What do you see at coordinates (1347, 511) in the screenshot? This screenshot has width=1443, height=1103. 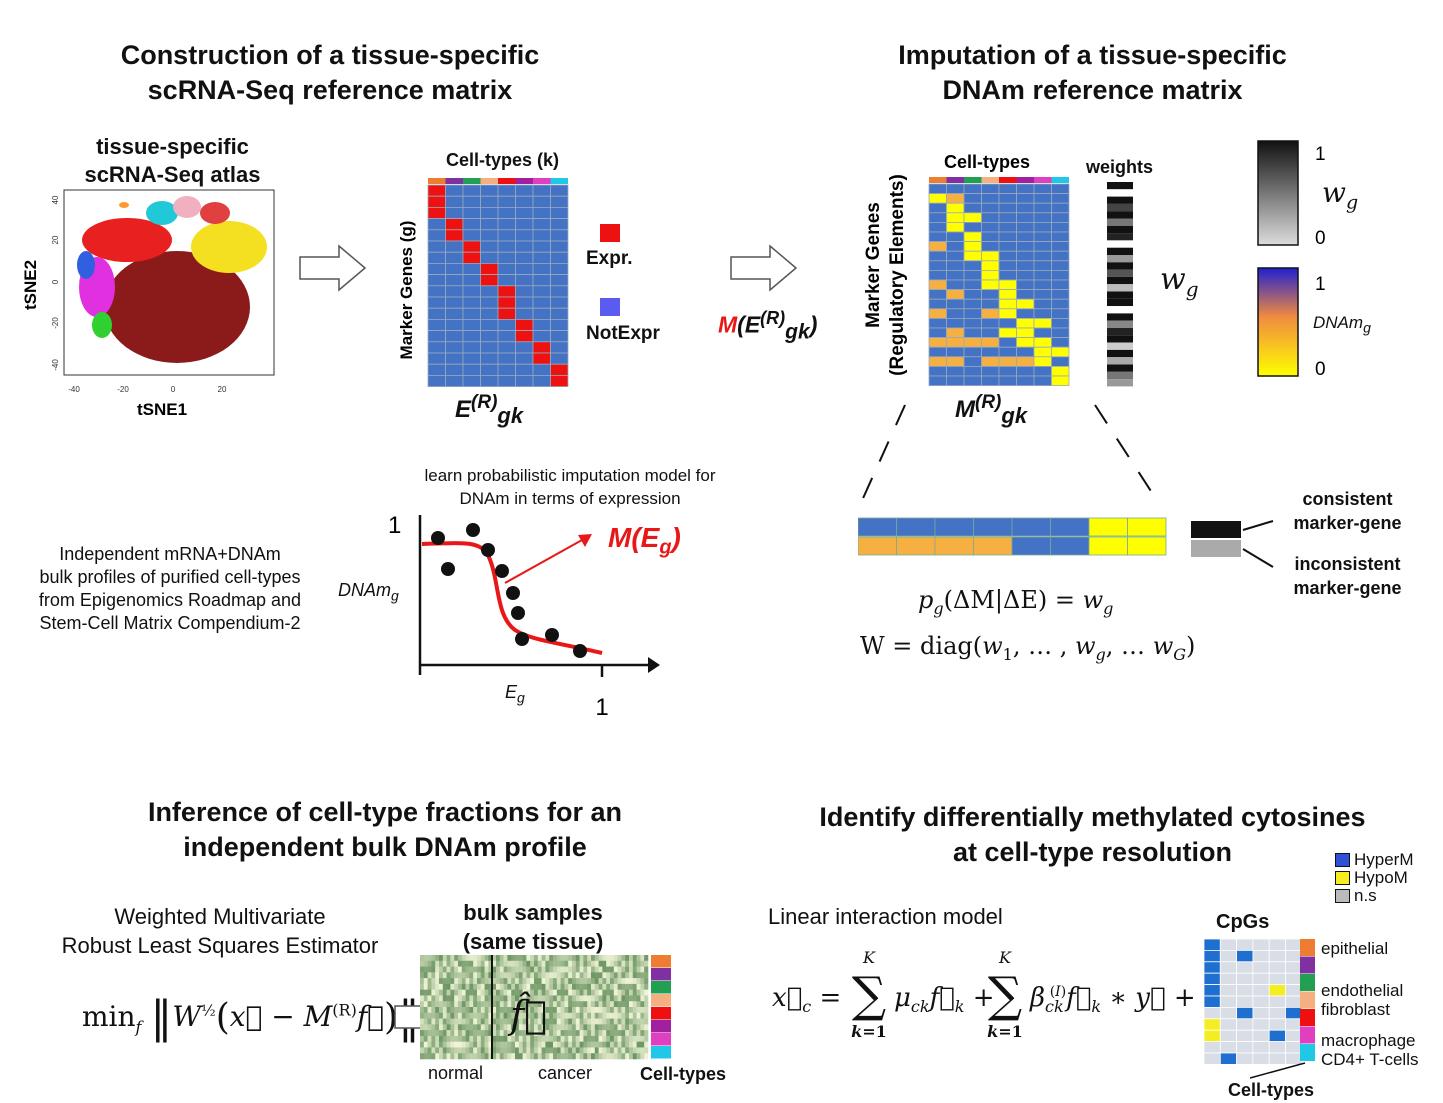 I see `consistent-label: consistent marker-gene` at bounding box center [1347, 511].